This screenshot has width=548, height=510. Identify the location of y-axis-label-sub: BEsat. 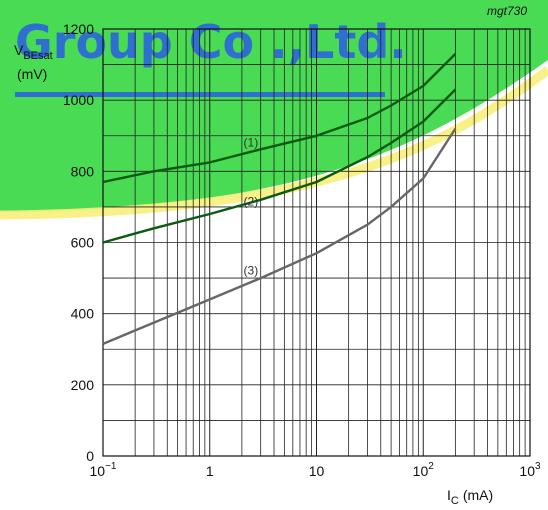
(37, 56).